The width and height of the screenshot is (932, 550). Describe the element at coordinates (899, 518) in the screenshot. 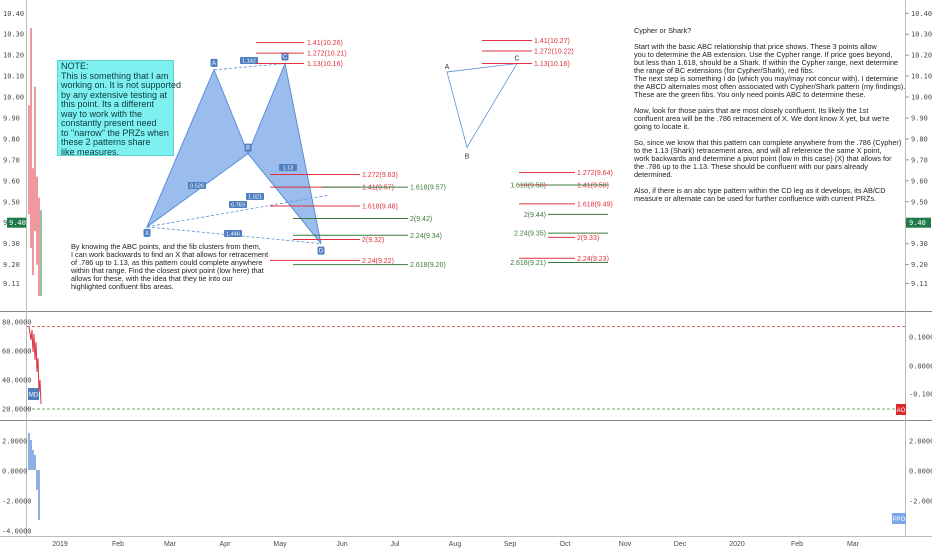

I see `low-right-badge-bg` at that location.